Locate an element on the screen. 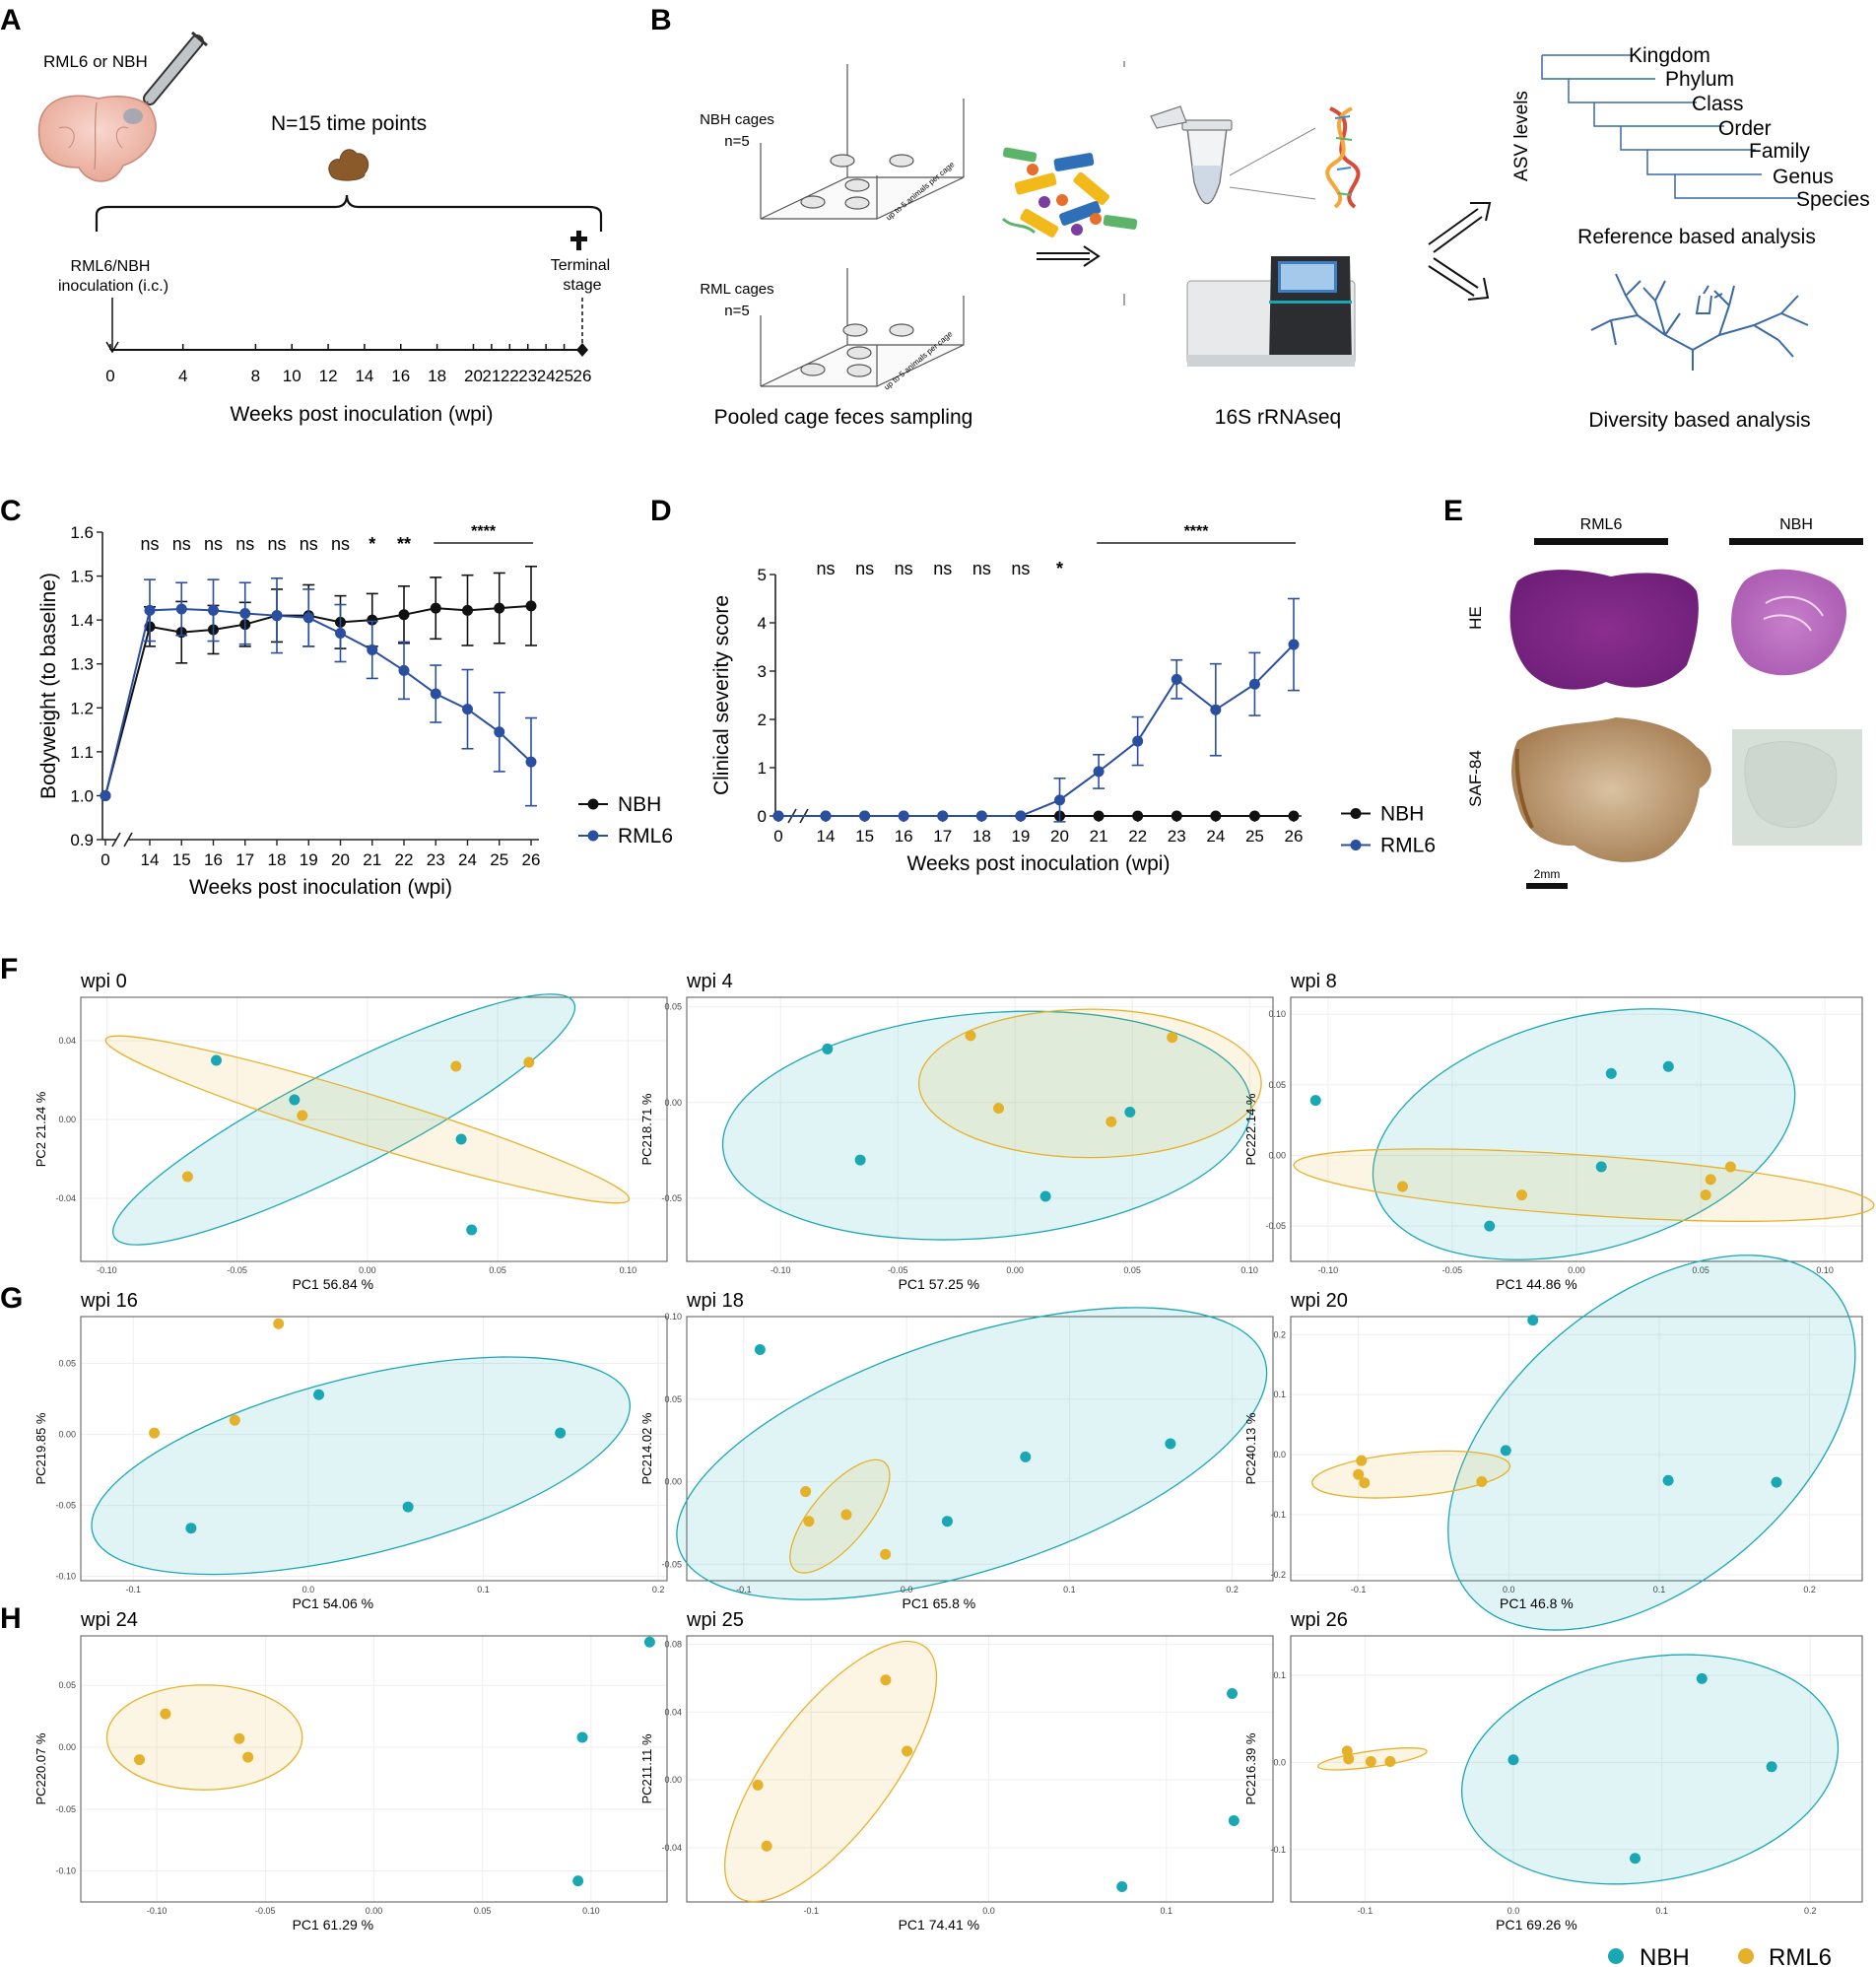 This screenshot has width=1876, height=1967. timeline-tick-label: 22 is located at coordinates (510, 376).